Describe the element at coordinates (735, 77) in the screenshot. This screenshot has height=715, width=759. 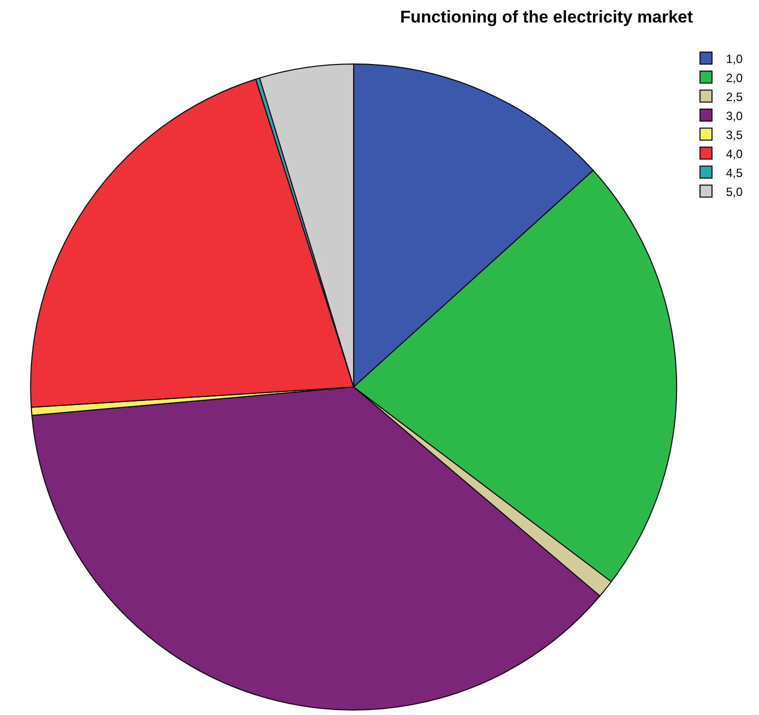
I see `legend-label: 2,0` at that location.